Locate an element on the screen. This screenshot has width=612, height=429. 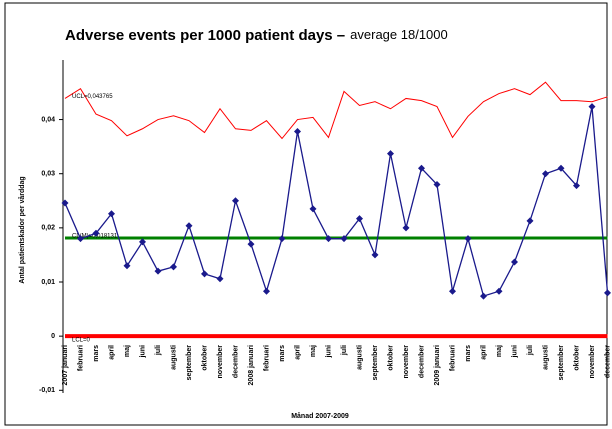
y-tick-label: 0,02 is located at coordinates (48, 228).